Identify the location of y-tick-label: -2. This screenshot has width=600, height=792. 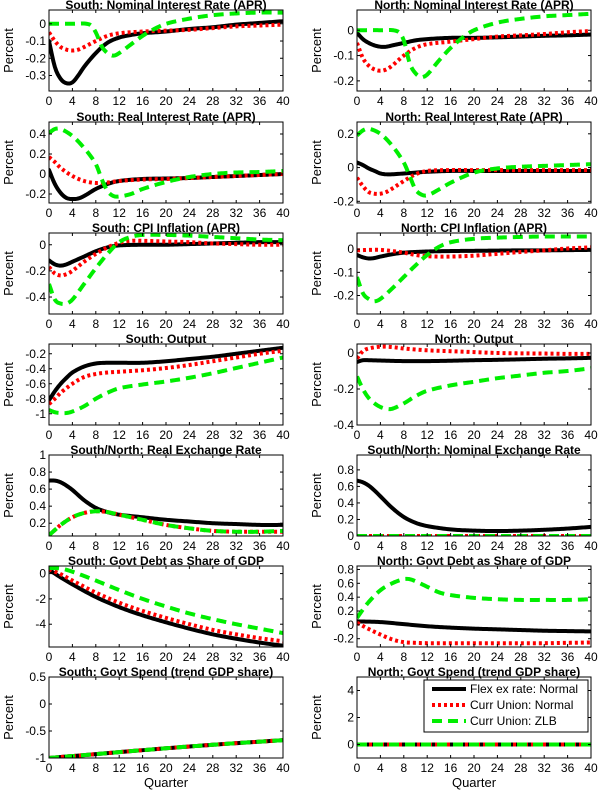
(40, 599).